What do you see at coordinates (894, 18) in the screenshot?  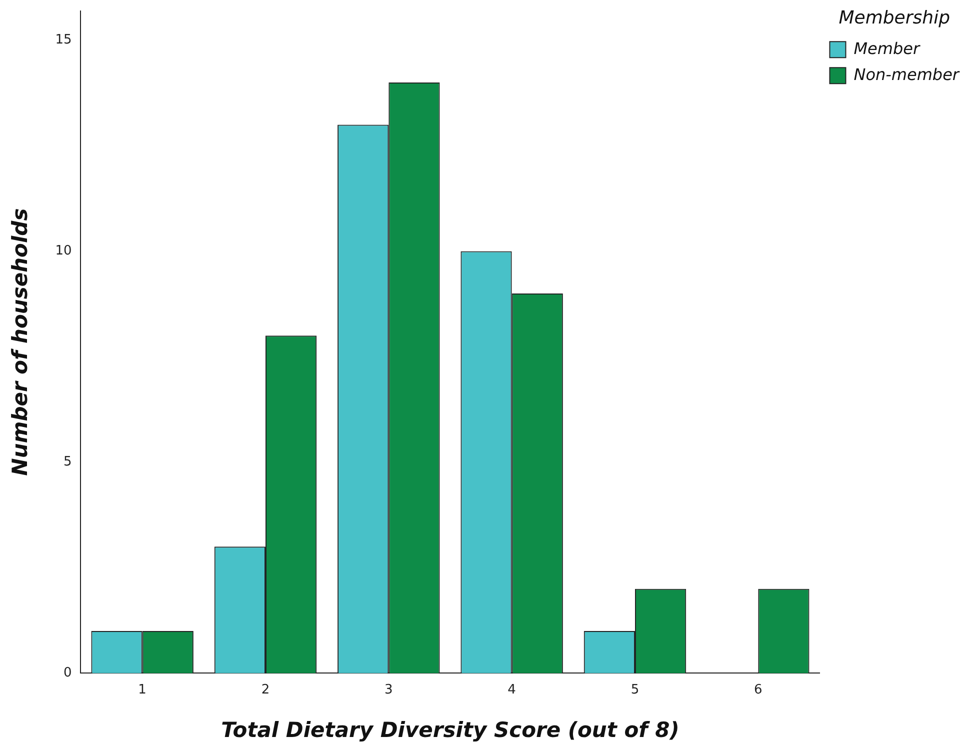 I see `legend-title: Membership` at bounding box center [894, 18].